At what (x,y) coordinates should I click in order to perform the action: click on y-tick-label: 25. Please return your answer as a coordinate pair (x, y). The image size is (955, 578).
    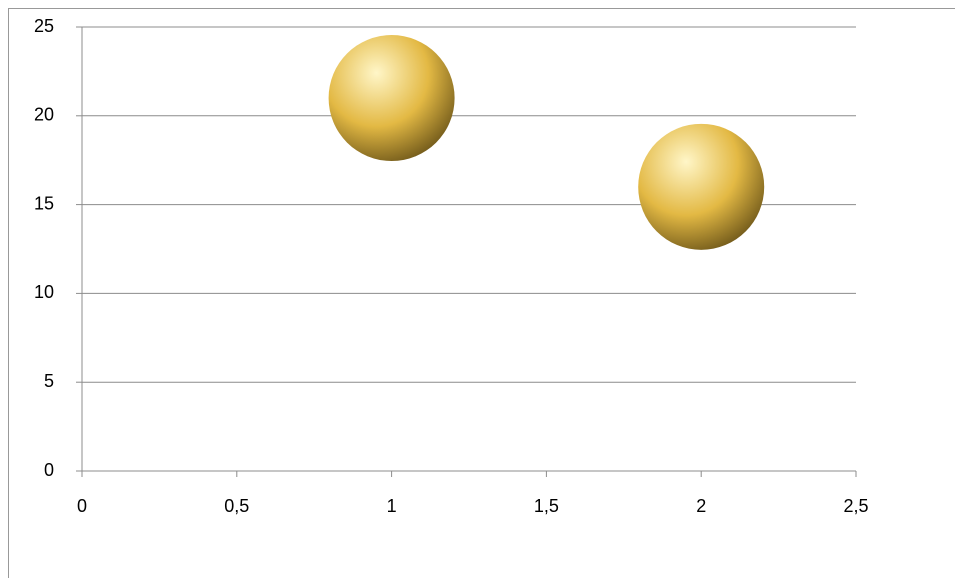
    Looking at the image, I should click on (44, 26).